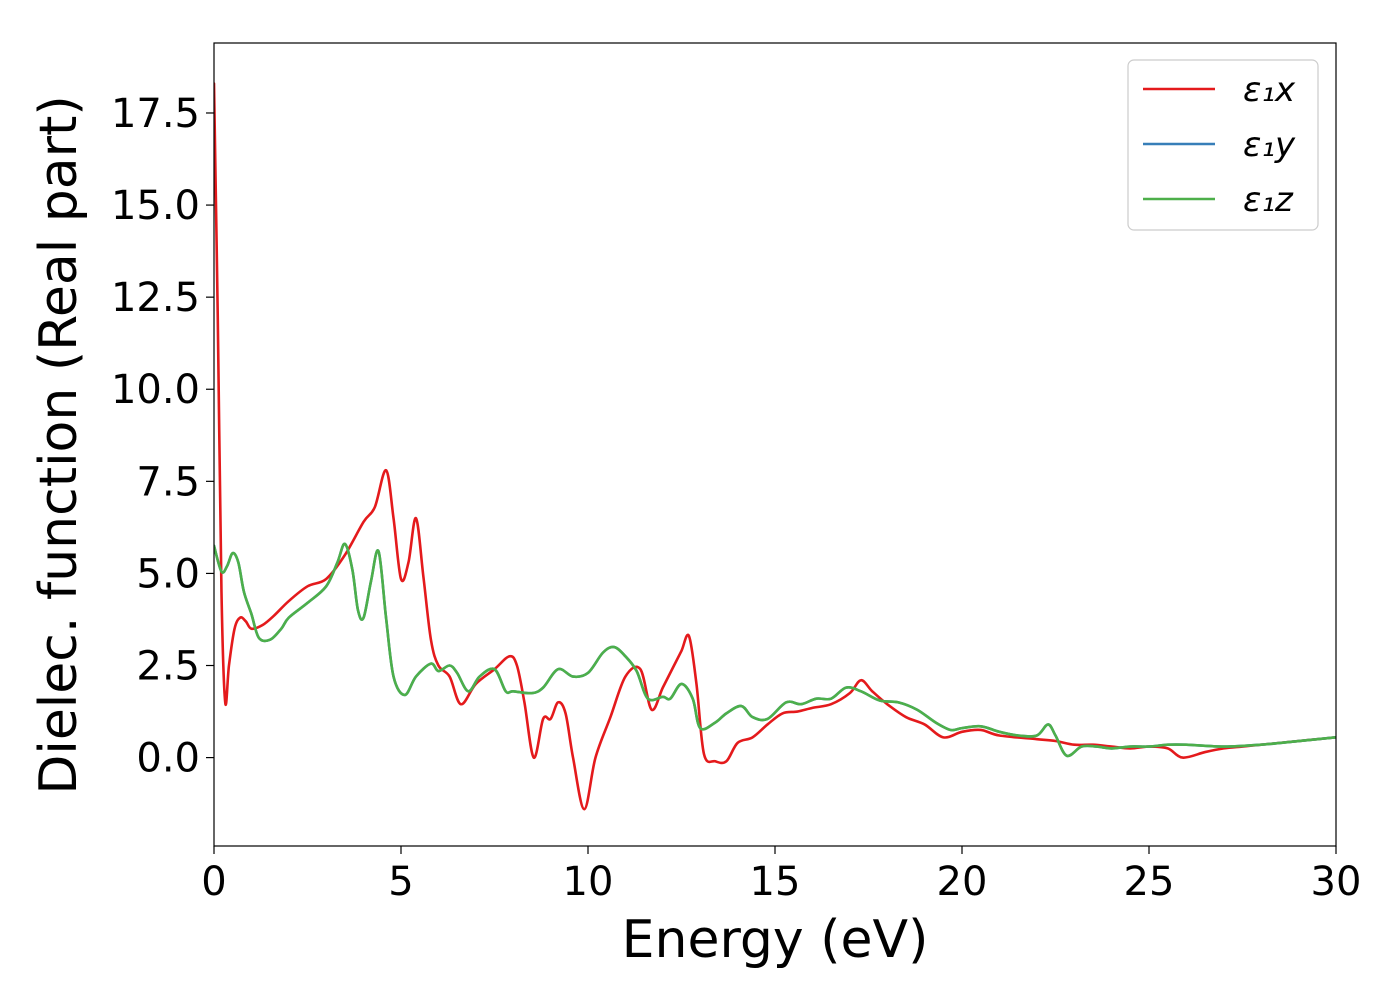 This screenshot has width=1400, height=1000. I want to click on x-axis-label: Energy (eV), so click(775, 940).